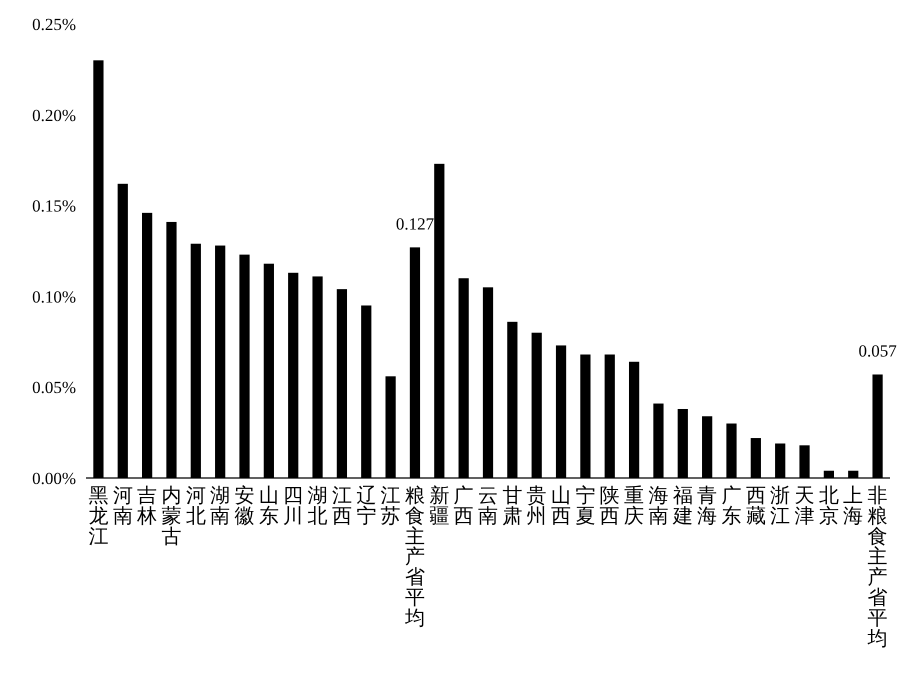 The height and width of the screenshot is (678, 902). What do you see at coordinates (878, 350) in the screenshot?
I see `data-label: 0.057` at bounding box center [878, 350].